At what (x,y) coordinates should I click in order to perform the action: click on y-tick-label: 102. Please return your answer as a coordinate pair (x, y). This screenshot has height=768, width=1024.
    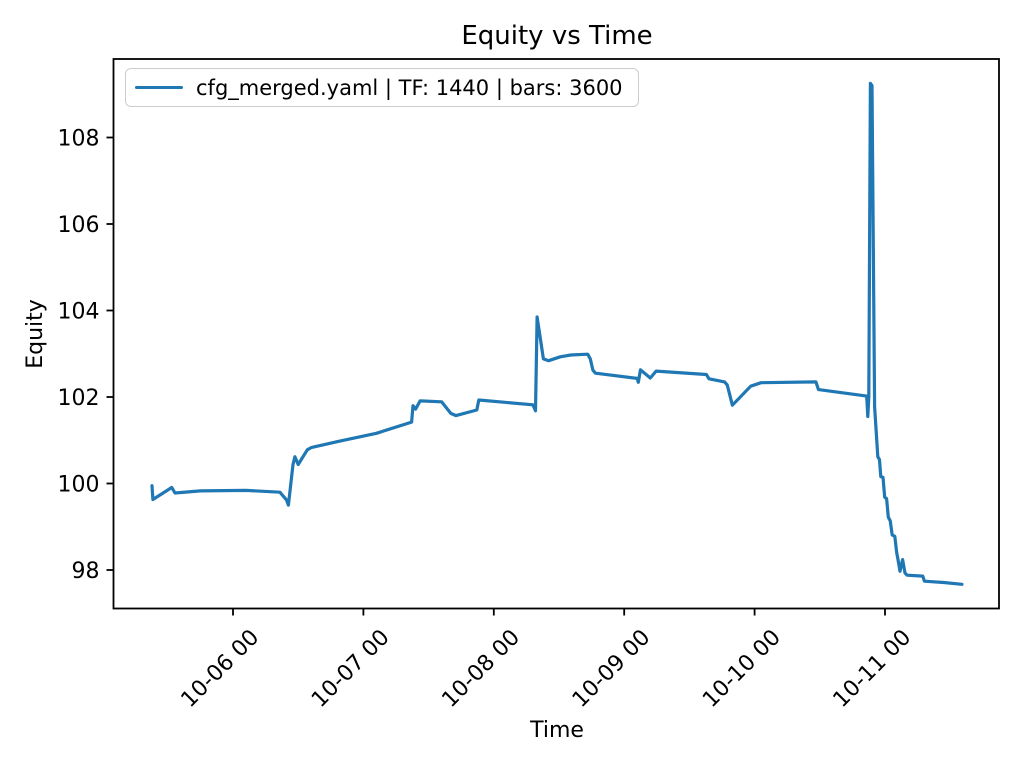
    Looking at the image, I should click on (79, 398).